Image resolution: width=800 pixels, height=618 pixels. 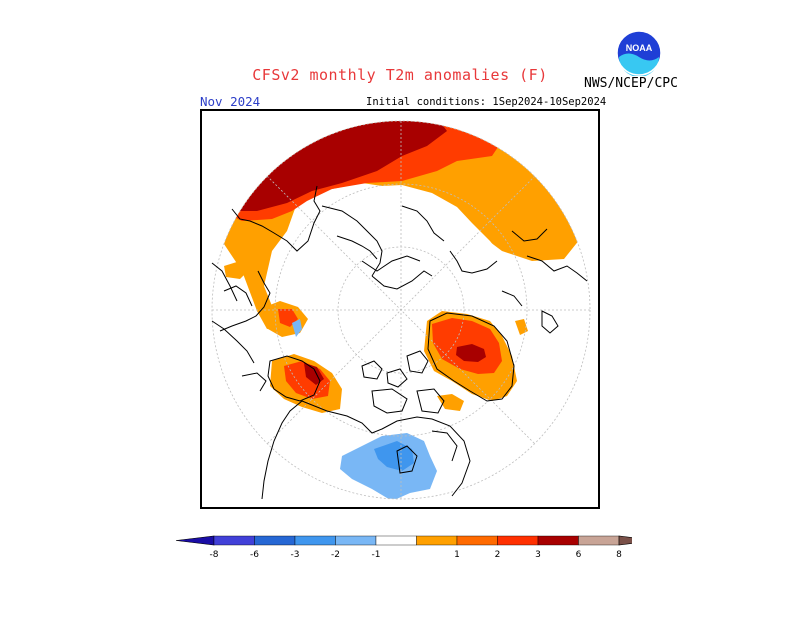 I want to click on colorbar-tick-label: 1, so click(x=457, y=555).